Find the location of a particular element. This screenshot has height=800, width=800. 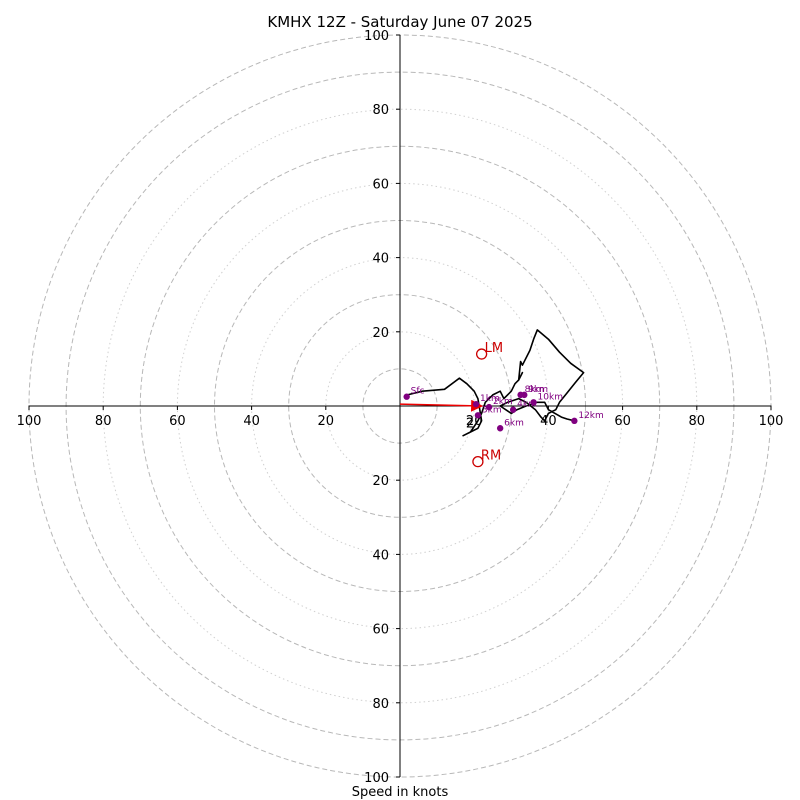

chart-title: KMHX 12Z - Saturday June 07 2025 is located at coordinates (399, 22).